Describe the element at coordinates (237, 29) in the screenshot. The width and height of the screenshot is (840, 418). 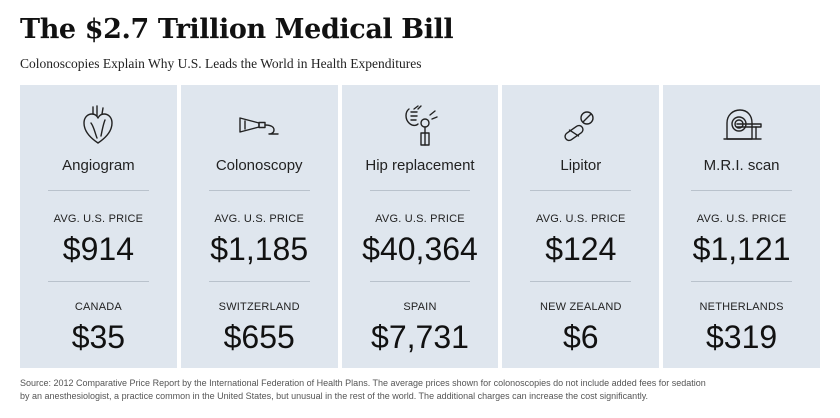
I see `page-title: The $2.7 Trillion Medical Bill` at that location.